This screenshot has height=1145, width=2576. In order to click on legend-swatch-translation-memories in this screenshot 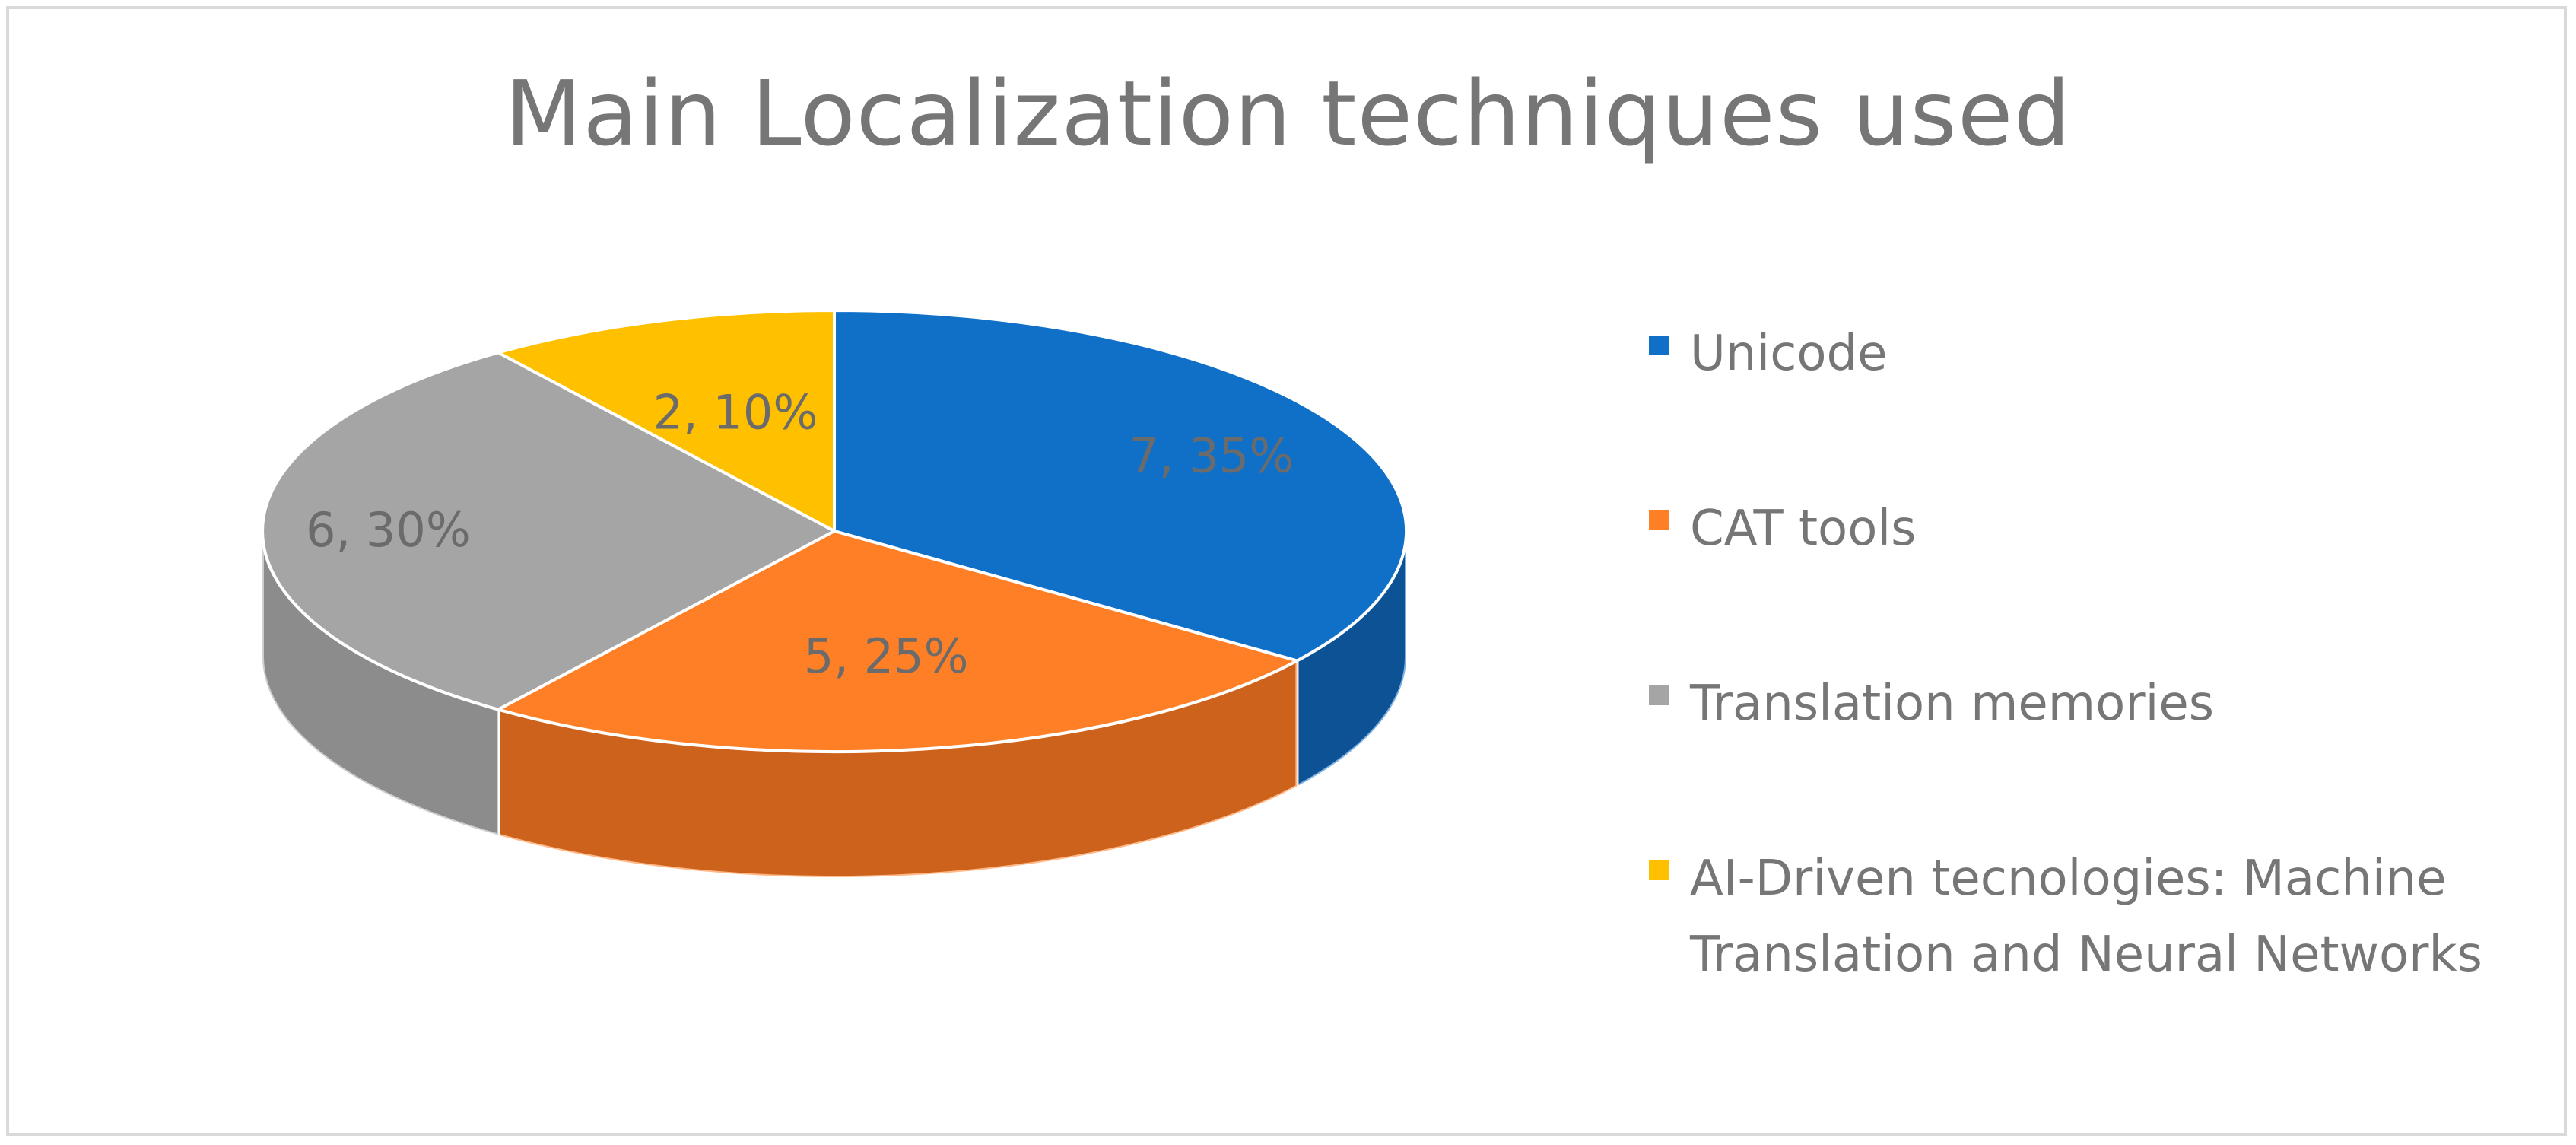, I will do `click(1659, 695)`.